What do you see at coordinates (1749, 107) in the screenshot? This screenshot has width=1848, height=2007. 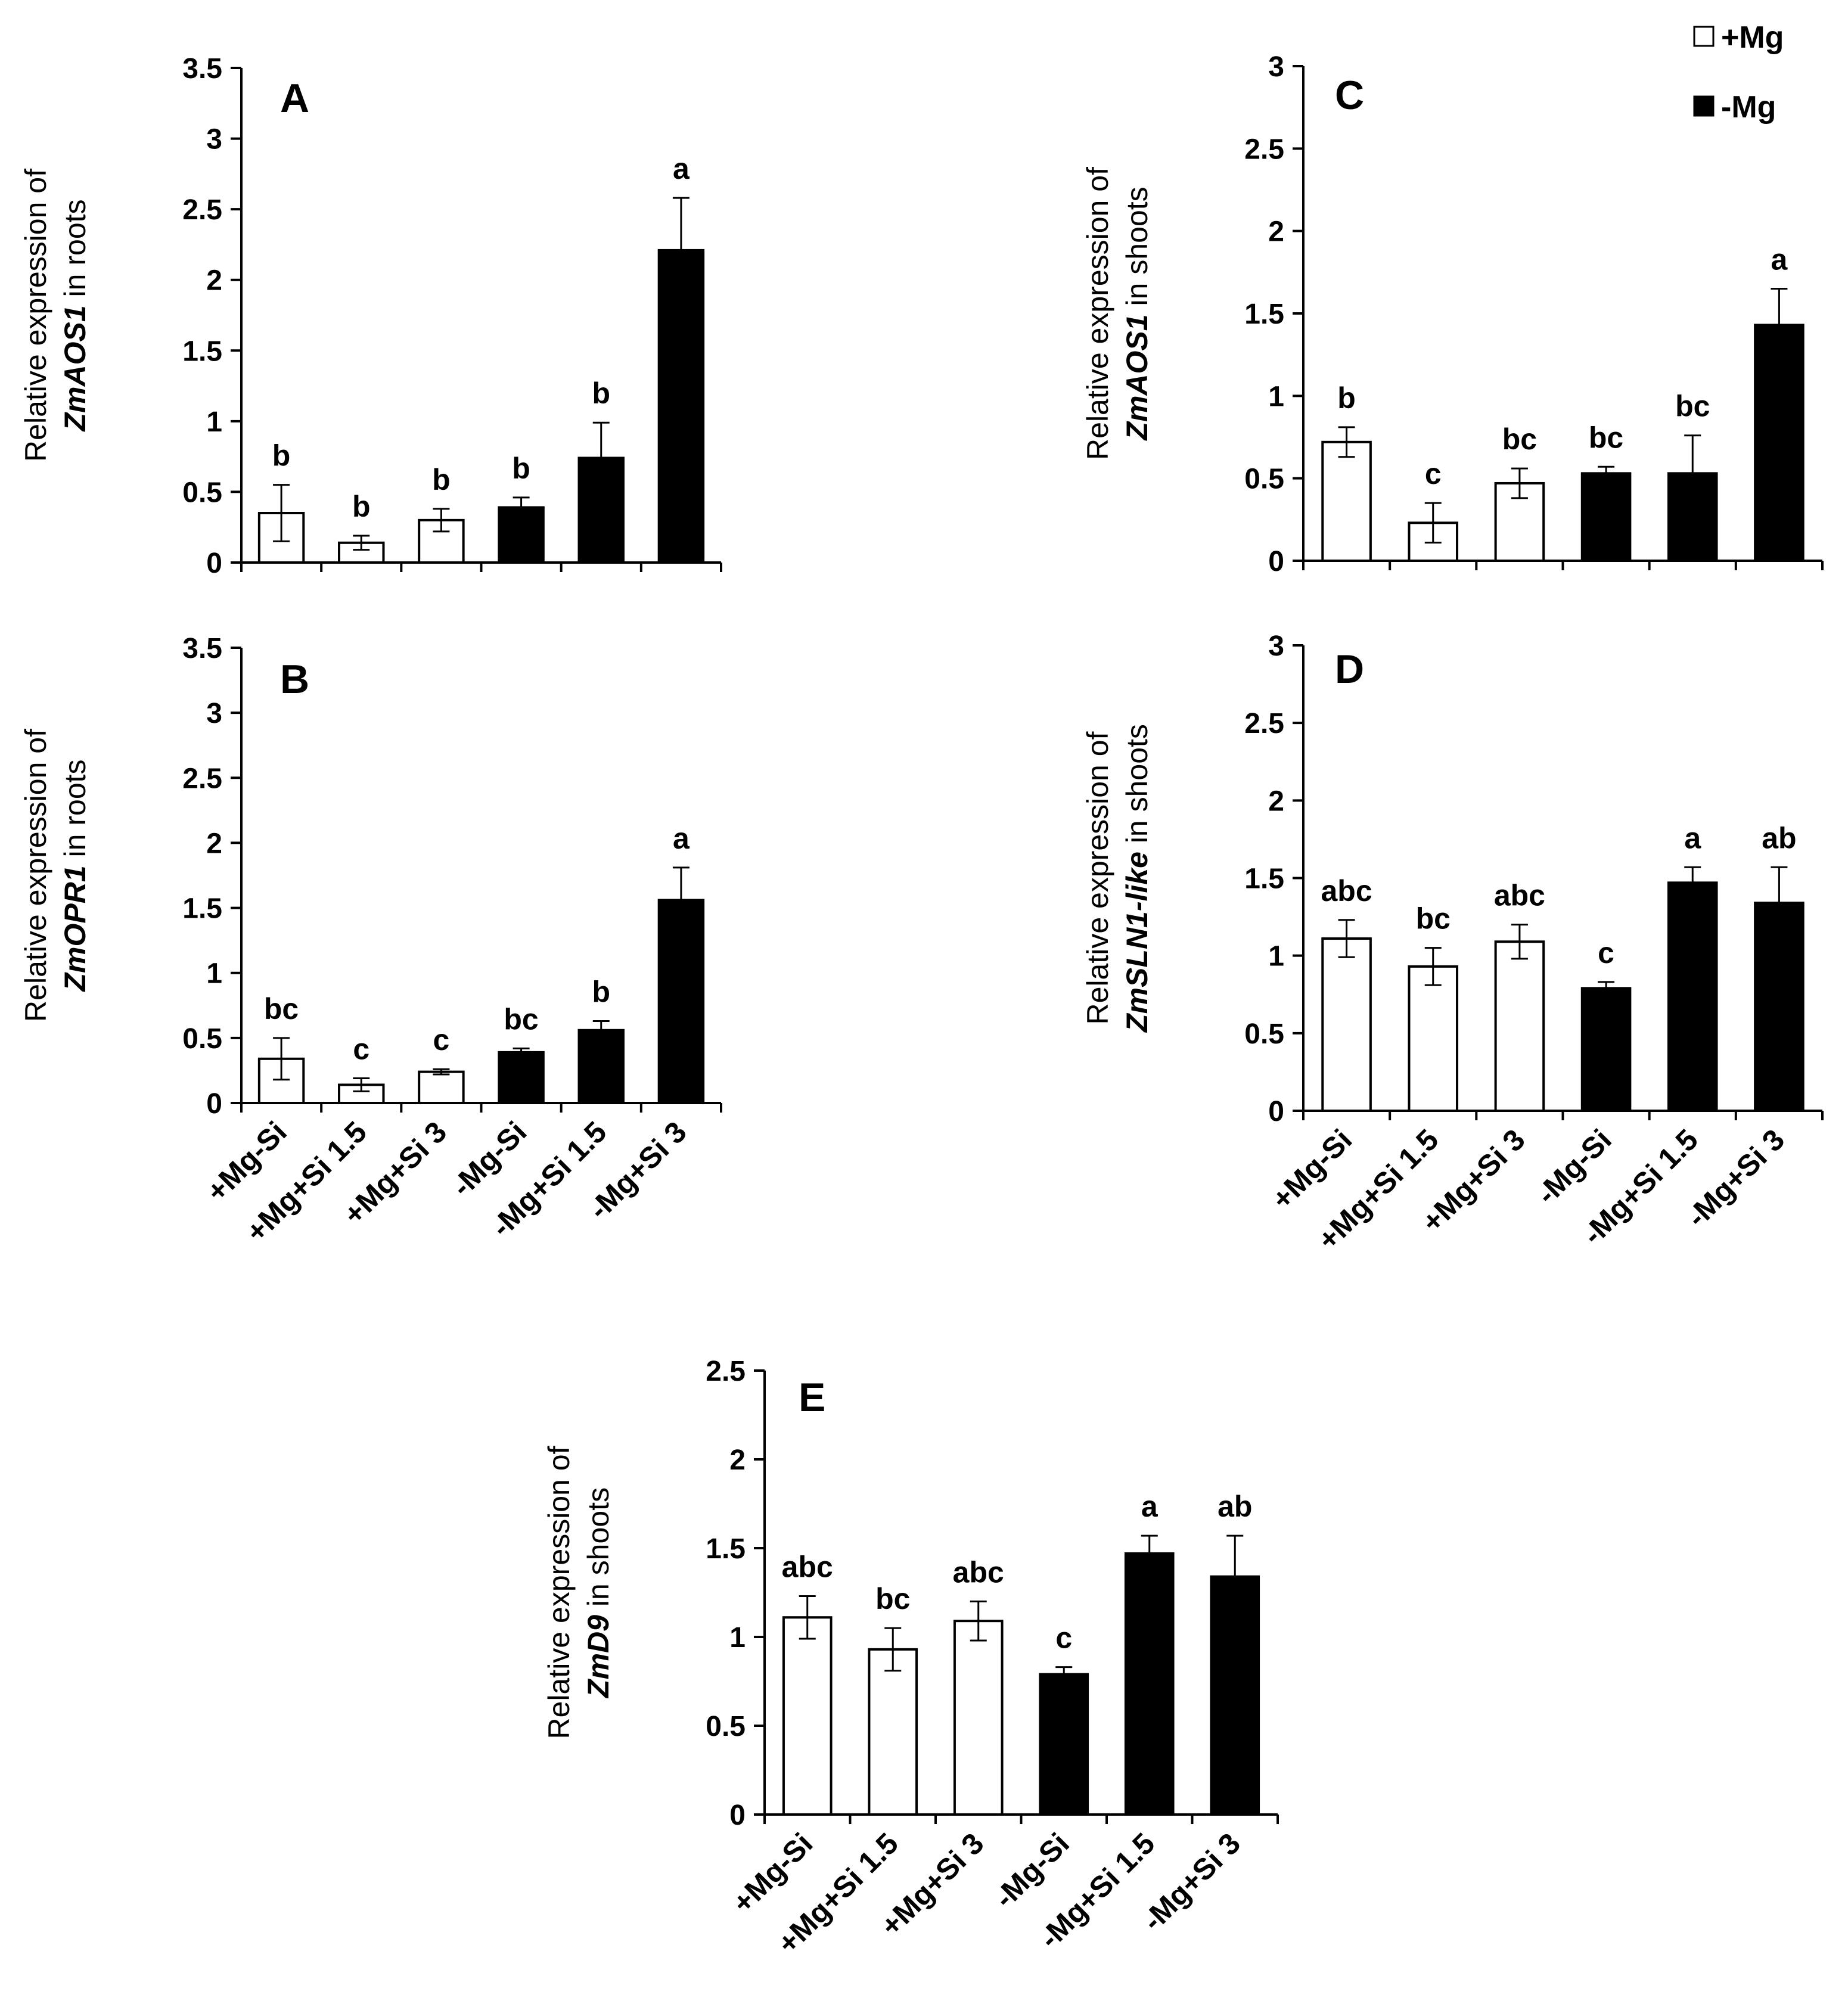 I see `legend-label-minus-mg: -Mg` at bounding box center [1749, 107].